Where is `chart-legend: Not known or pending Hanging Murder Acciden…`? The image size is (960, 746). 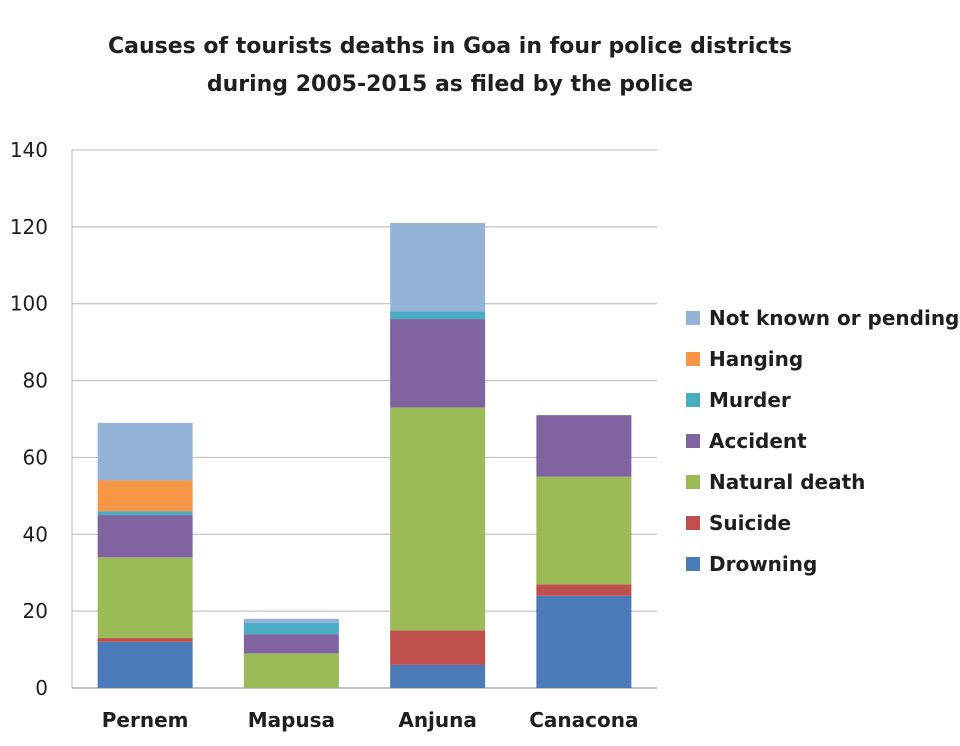
chart-legend: Not known or pending Hanging Murder Acciden… is located at coordinates (822, 440).